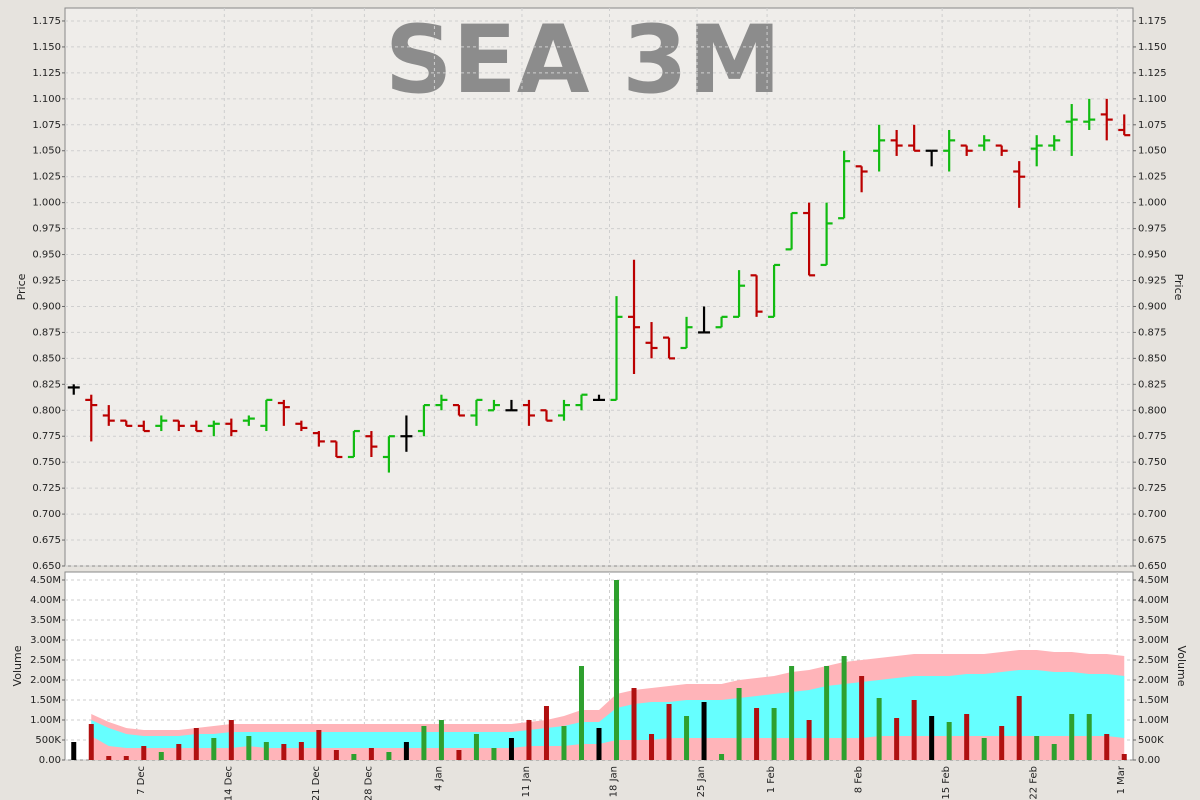 The image size is (1200, 800). What do you see at coordinates (1152, 177) in the screenshot?
I see `y-tick-label: 1.025` at bounding box center [1152, 177].